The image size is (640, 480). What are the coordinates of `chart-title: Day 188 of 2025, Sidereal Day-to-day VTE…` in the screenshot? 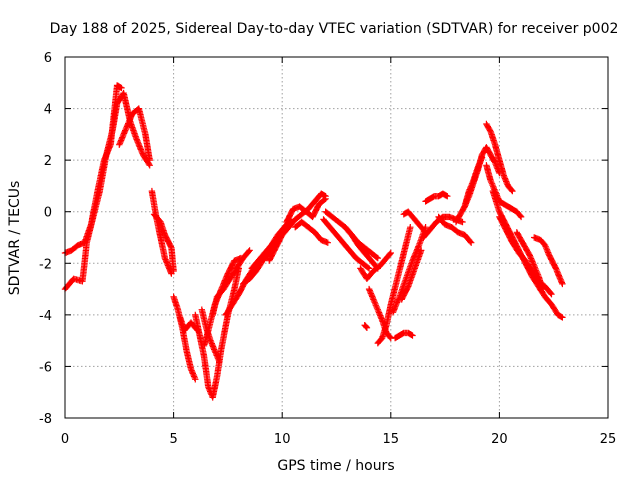 It's located at (334, 29).